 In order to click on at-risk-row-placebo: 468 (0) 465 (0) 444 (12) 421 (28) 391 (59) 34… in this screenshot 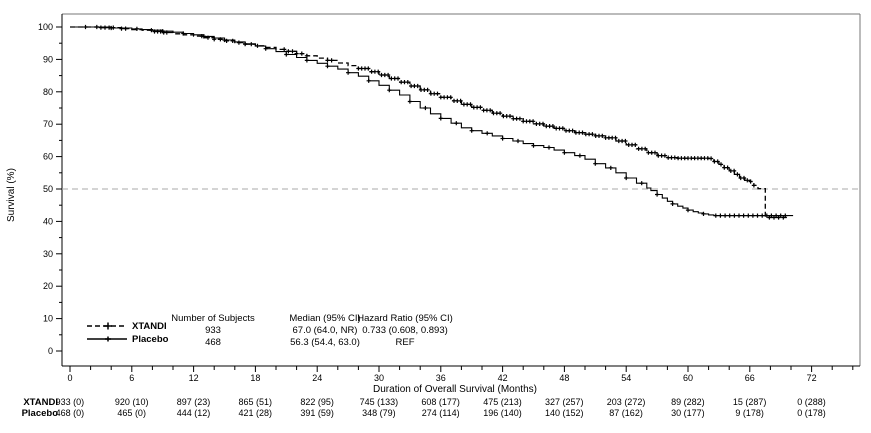, I will do `click(441, 413)`.